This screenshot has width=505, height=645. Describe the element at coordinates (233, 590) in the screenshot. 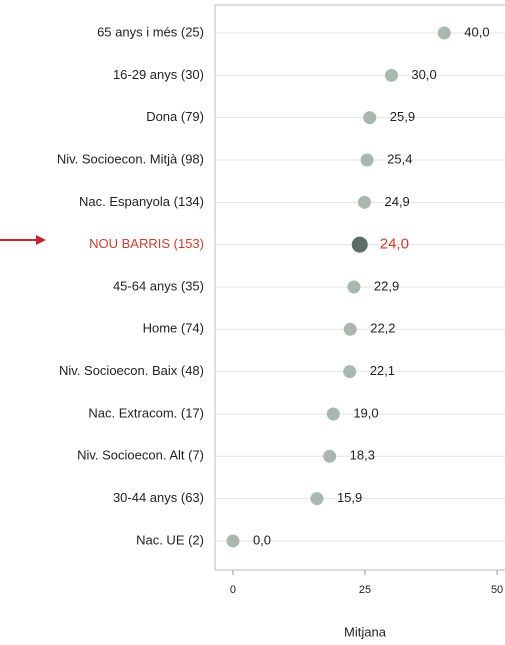

I see `x-tick-label: 0` at that location.